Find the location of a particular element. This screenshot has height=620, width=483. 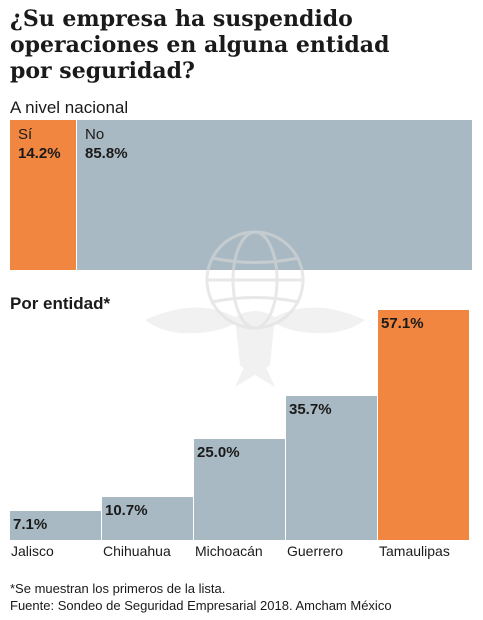

category-label: Michoacán is located at coordinates (229, 551).